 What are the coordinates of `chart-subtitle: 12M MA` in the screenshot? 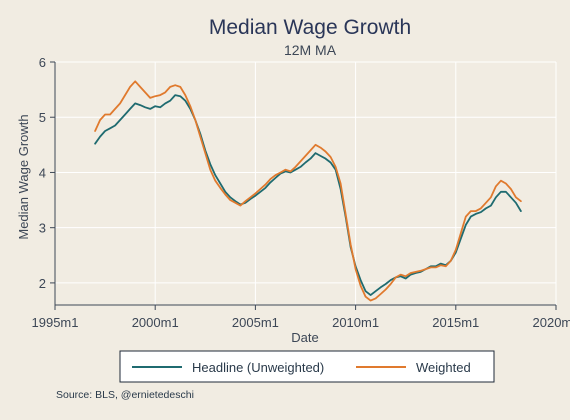 It's located at (310, 50).